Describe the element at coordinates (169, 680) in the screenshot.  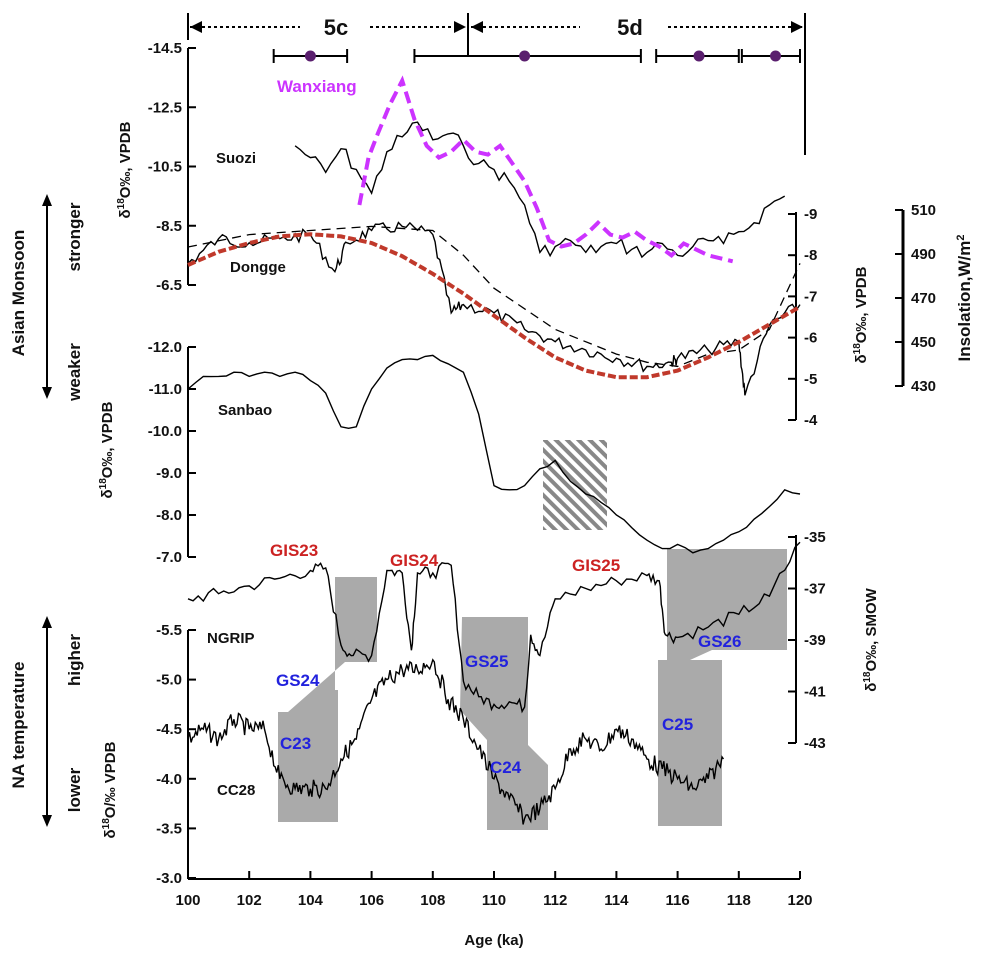
I see `y-tick-label: -5.0` at that location.